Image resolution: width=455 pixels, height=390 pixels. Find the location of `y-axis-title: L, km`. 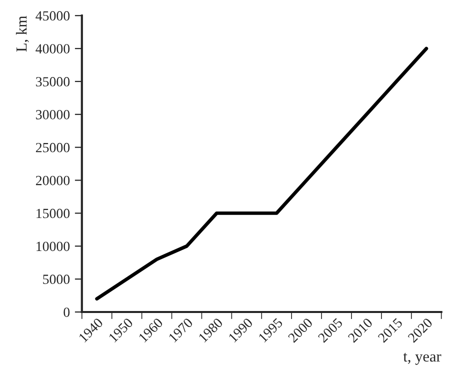

y-axis-title: L, km is located at coordinates (22, 34).